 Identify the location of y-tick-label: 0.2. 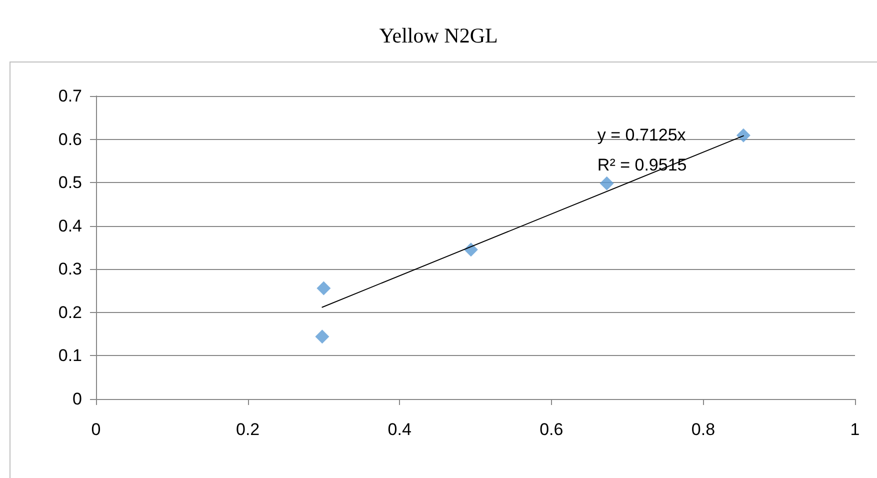
(70, 312).